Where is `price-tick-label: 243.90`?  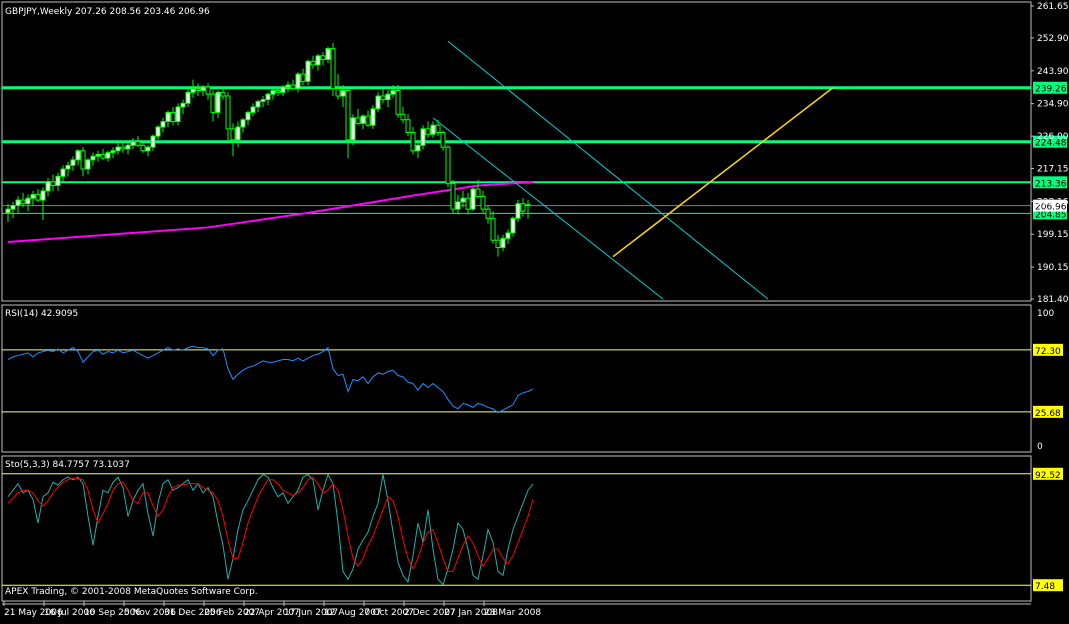
price-tick-label: 243.90 is located at coordinates (1053, 72).